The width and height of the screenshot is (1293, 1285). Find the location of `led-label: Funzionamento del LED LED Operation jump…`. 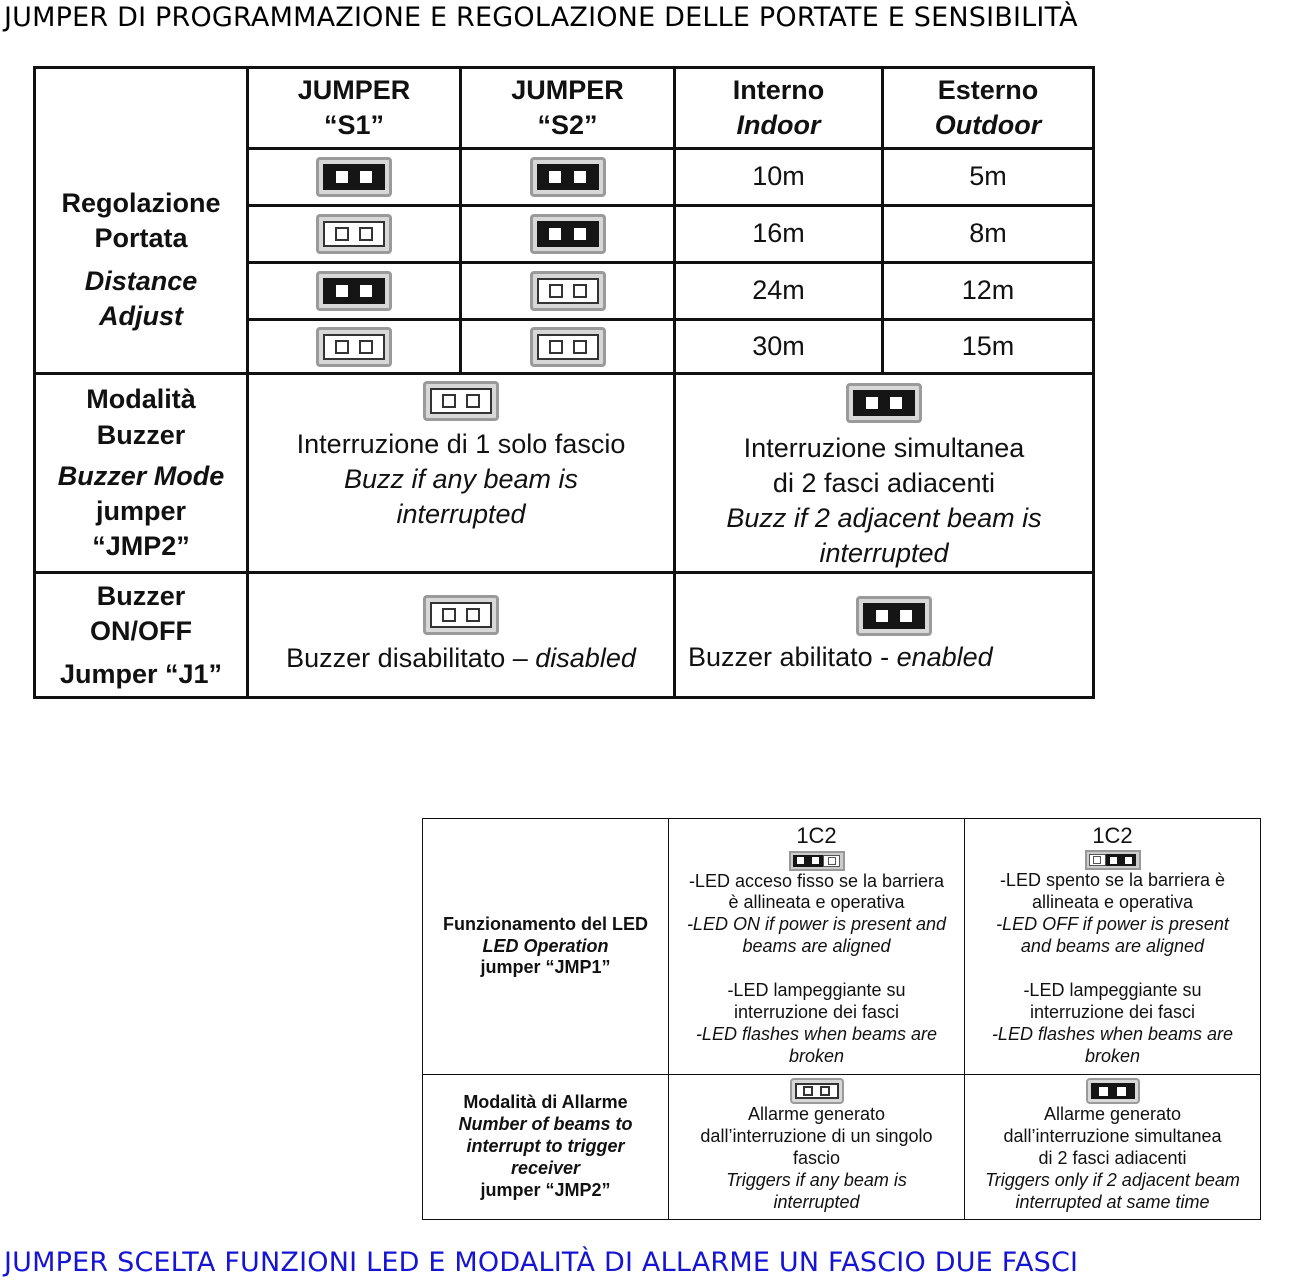

led-label: Funzionamento del LED LED Operation jump… is located at coordinates (545, 946).